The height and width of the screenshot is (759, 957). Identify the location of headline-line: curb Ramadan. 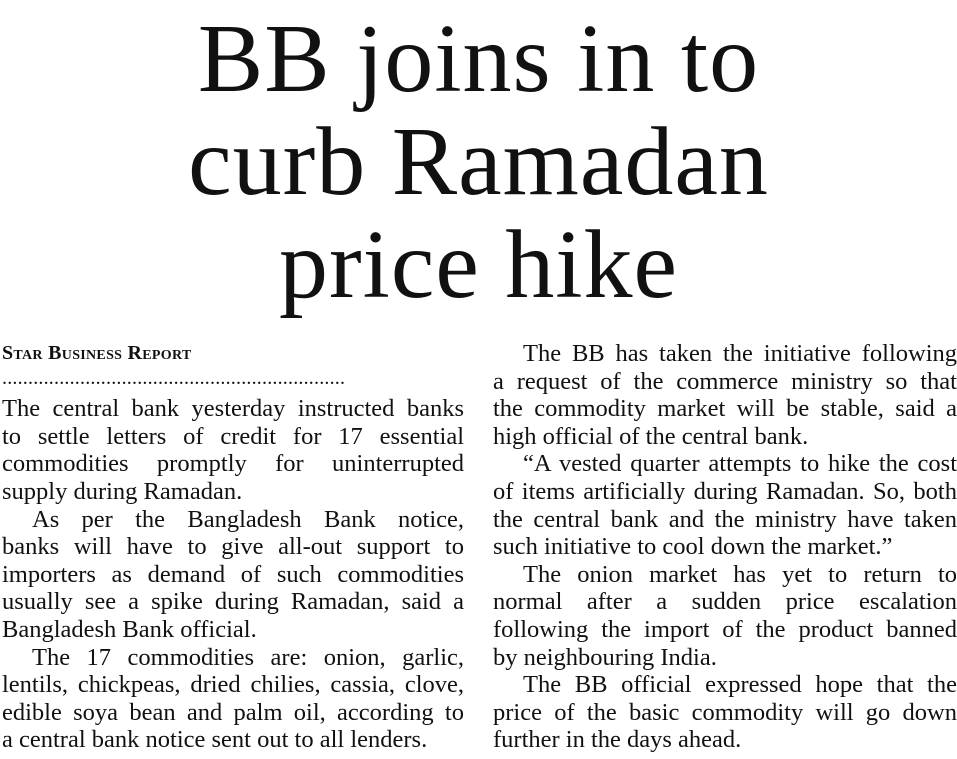
(478, 162).